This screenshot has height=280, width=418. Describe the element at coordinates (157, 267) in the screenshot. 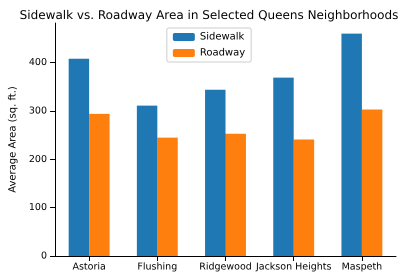

I see `x-tick-label: Flushing` at that location.